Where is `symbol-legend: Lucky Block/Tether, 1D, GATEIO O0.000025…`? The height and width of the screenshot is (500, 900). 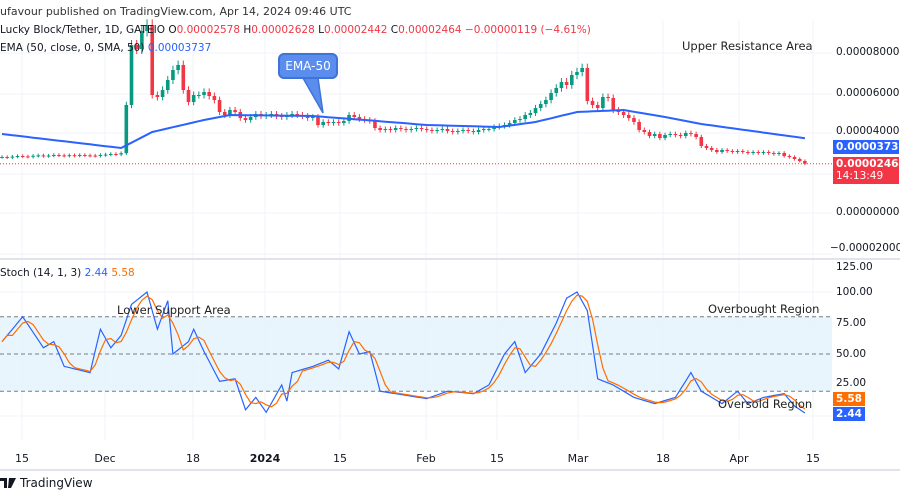 symbol-legend: Lucky Block/Tether, 1D, GATEIO O0.000025… is located at coordinates (295, 30).